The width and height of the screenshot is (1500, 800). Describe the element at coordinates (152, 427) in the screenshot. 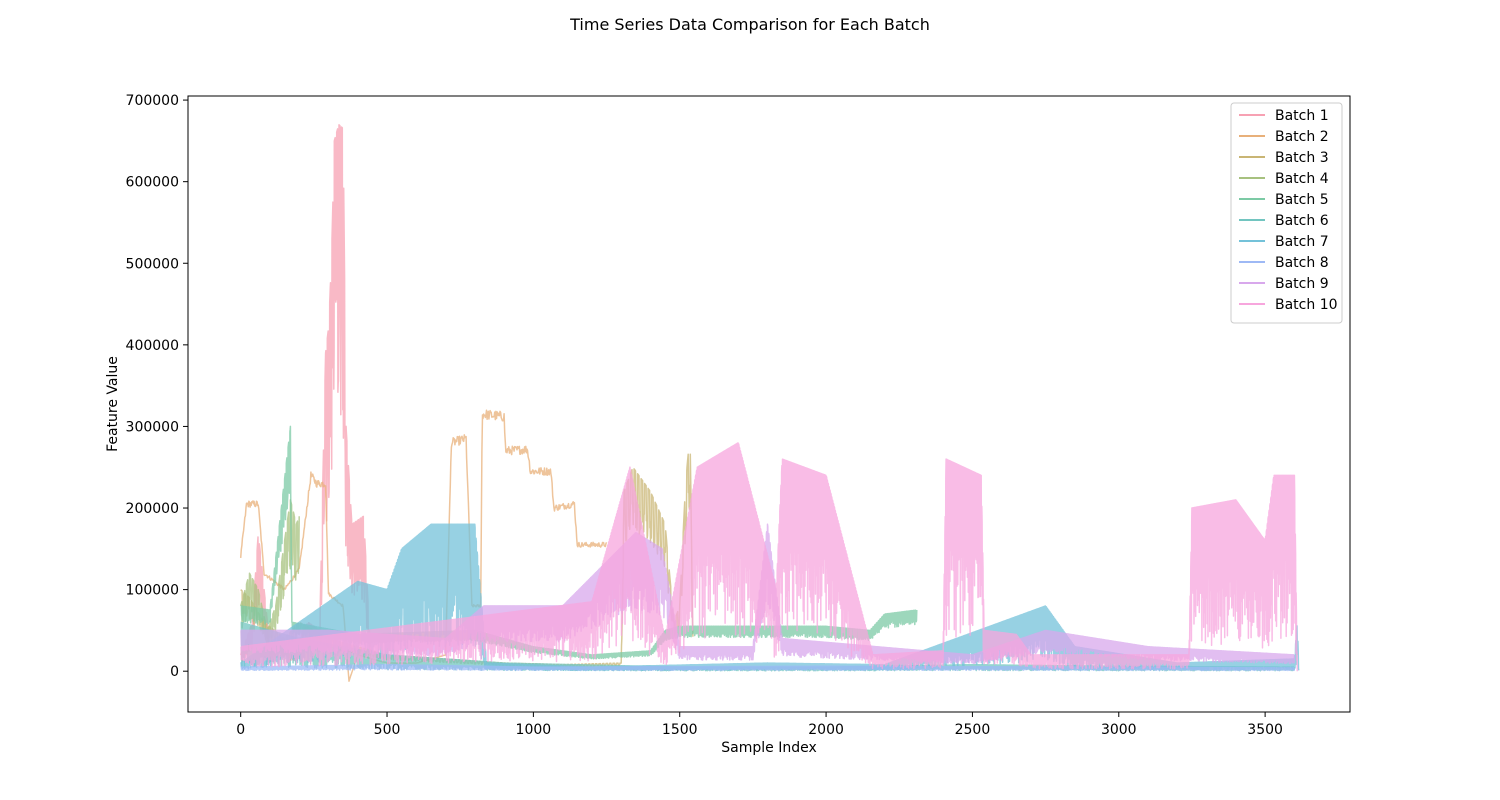

I see `y-tick-label: 300000` at that location.